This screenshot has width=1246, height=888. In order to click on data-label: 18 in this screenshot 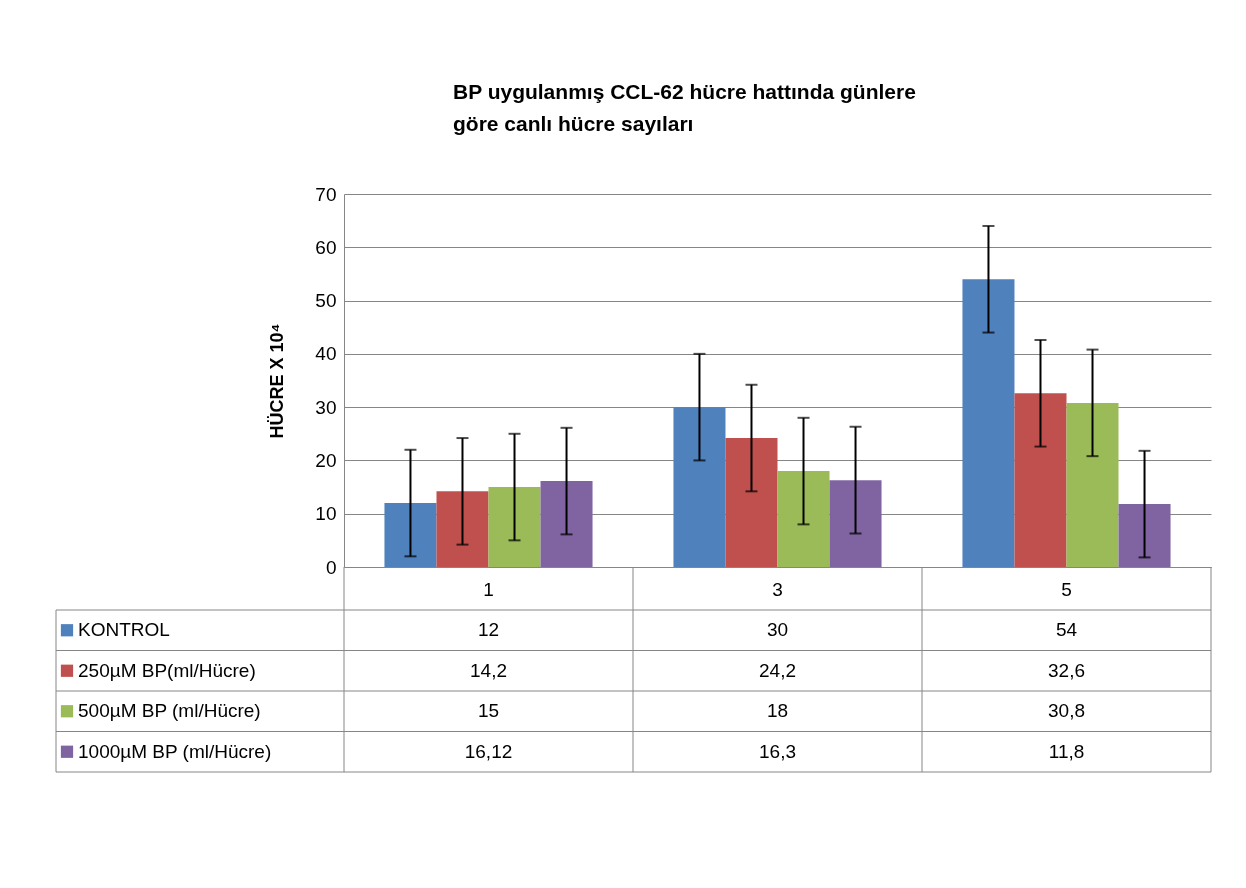, I will do `click(777, 711)`.